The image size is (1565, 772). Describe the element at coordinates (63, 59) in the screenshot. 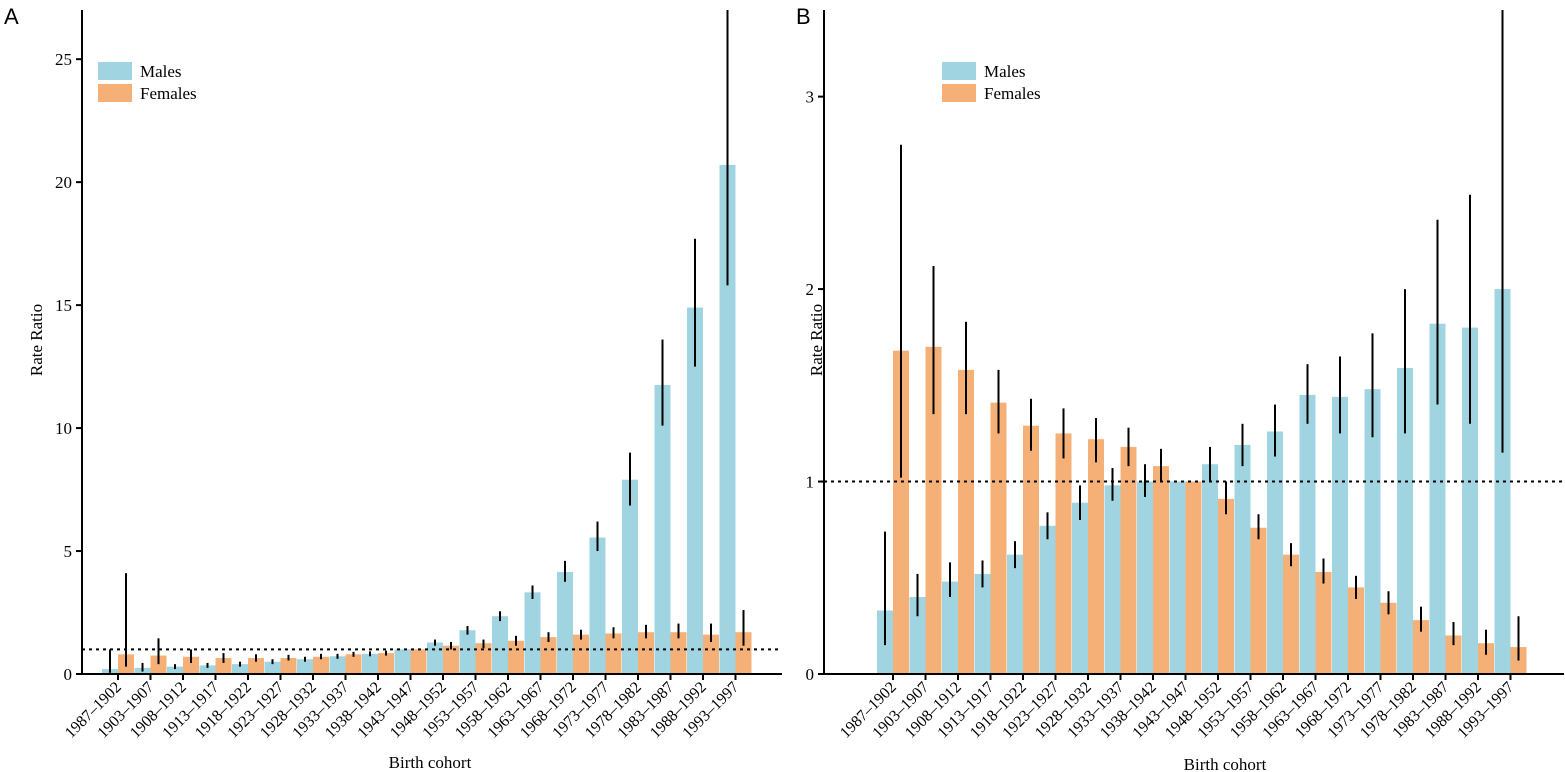

I see `panel-a-y-tick-label-25: 25` at that location.